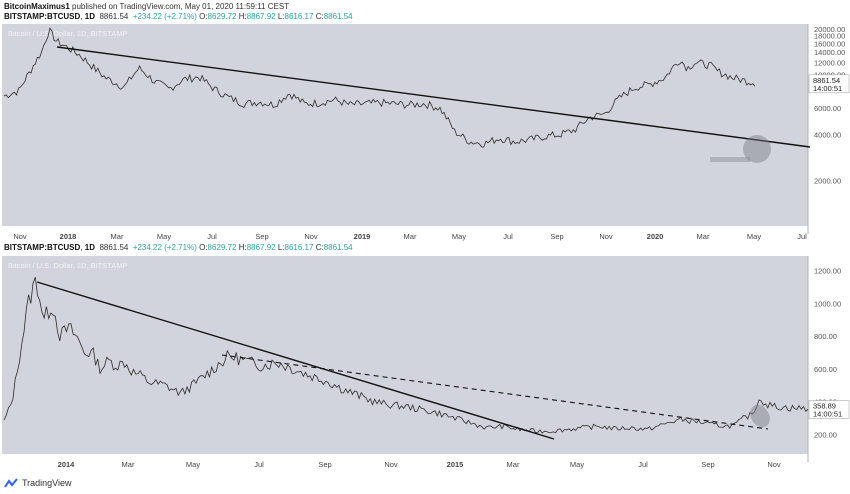 This screenshot has width=850, height=494. Describe the element at coordinates (824, 406) in the screenshot. I see `current-price-label: 358.89` at that location.